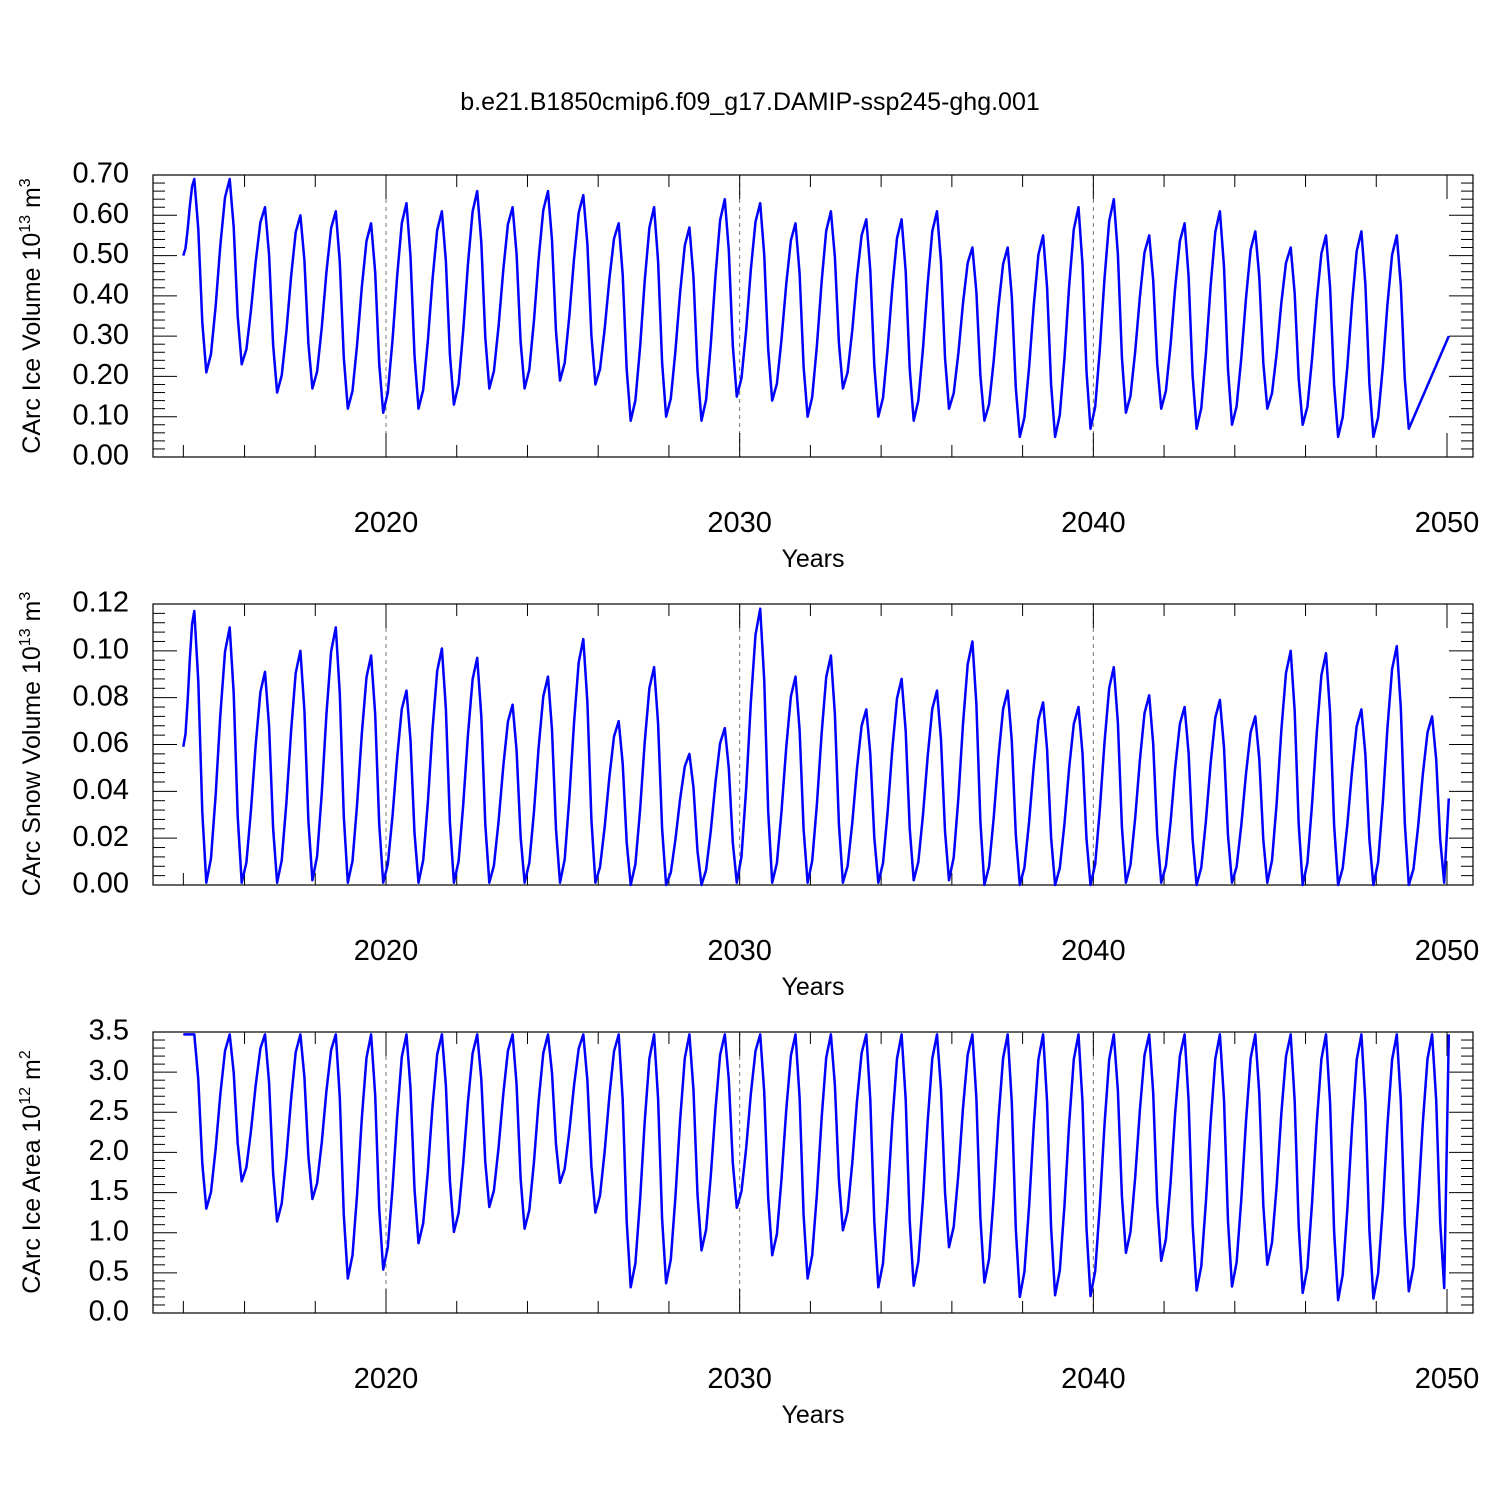  What do you see at coordinates (109, 1231) in the screenshot?
I see `y-tick-label: 1.0` at bounding box center [109, 1231].